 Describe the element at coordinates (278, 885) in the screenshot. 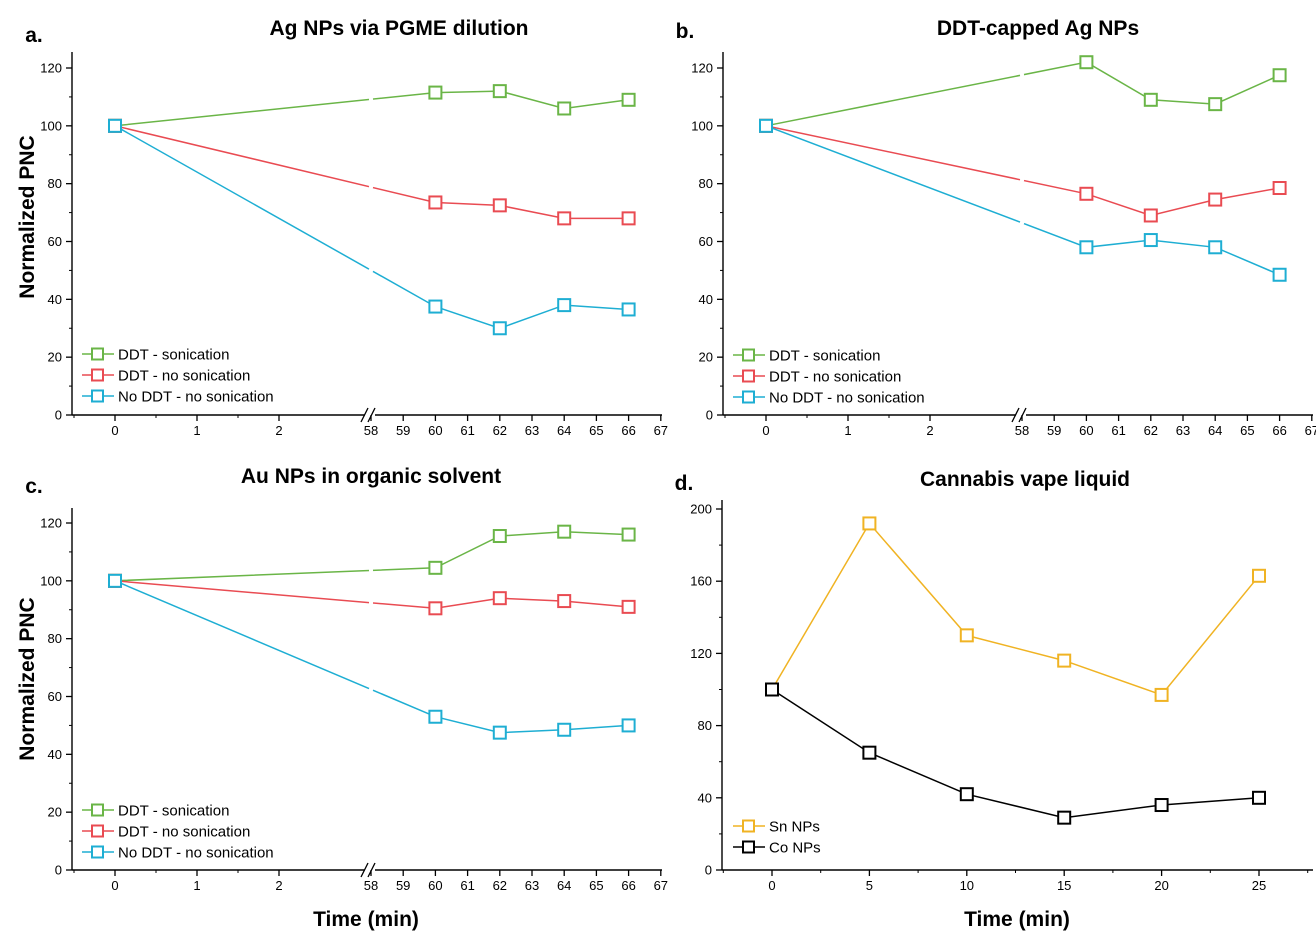

I see `x-tick-label: 2` at that location.